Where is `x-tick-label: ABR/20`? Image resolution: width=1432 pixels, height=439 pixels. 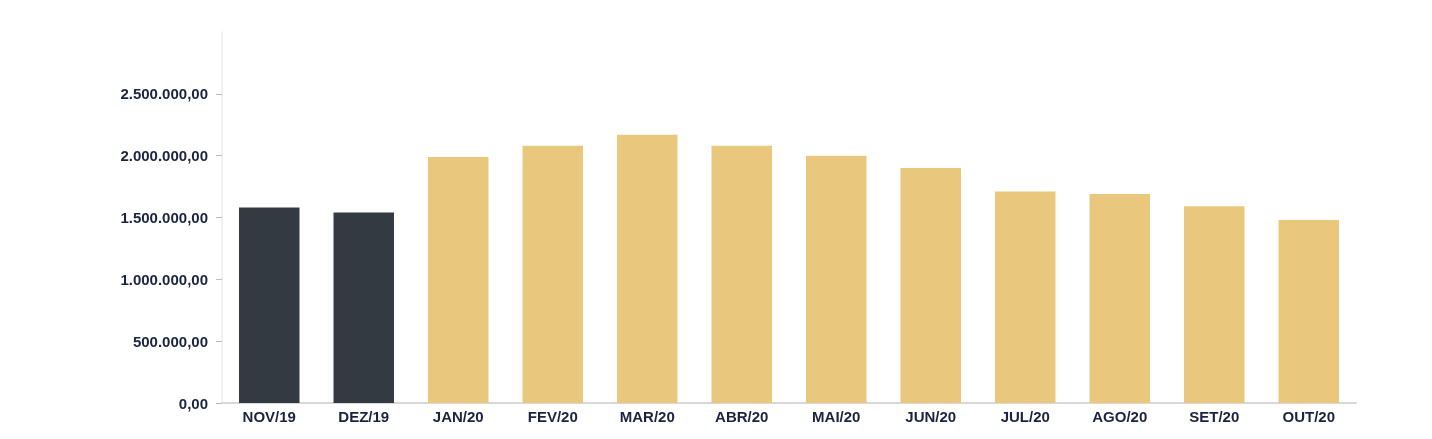 x-tick-label: ABR/20 is located at coordinates (742, 416).